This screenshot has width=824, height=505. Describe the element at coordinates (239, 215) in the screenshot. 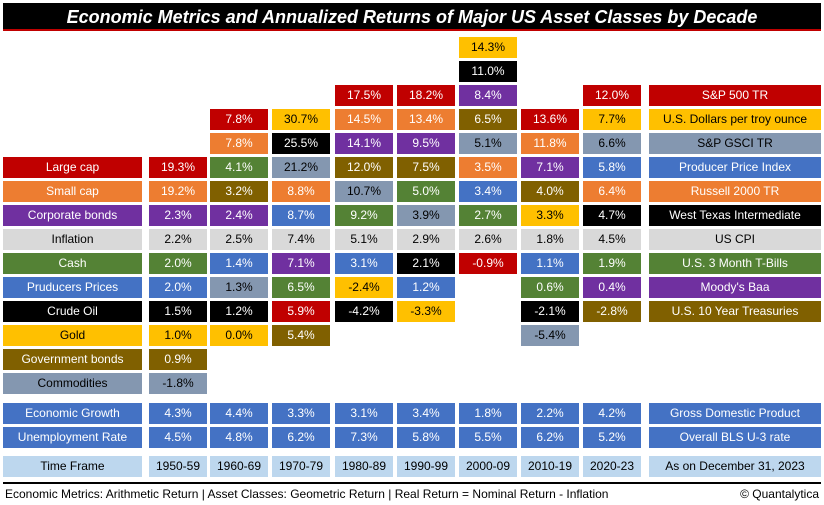

I see `return-cell: 2.4%` at that location.